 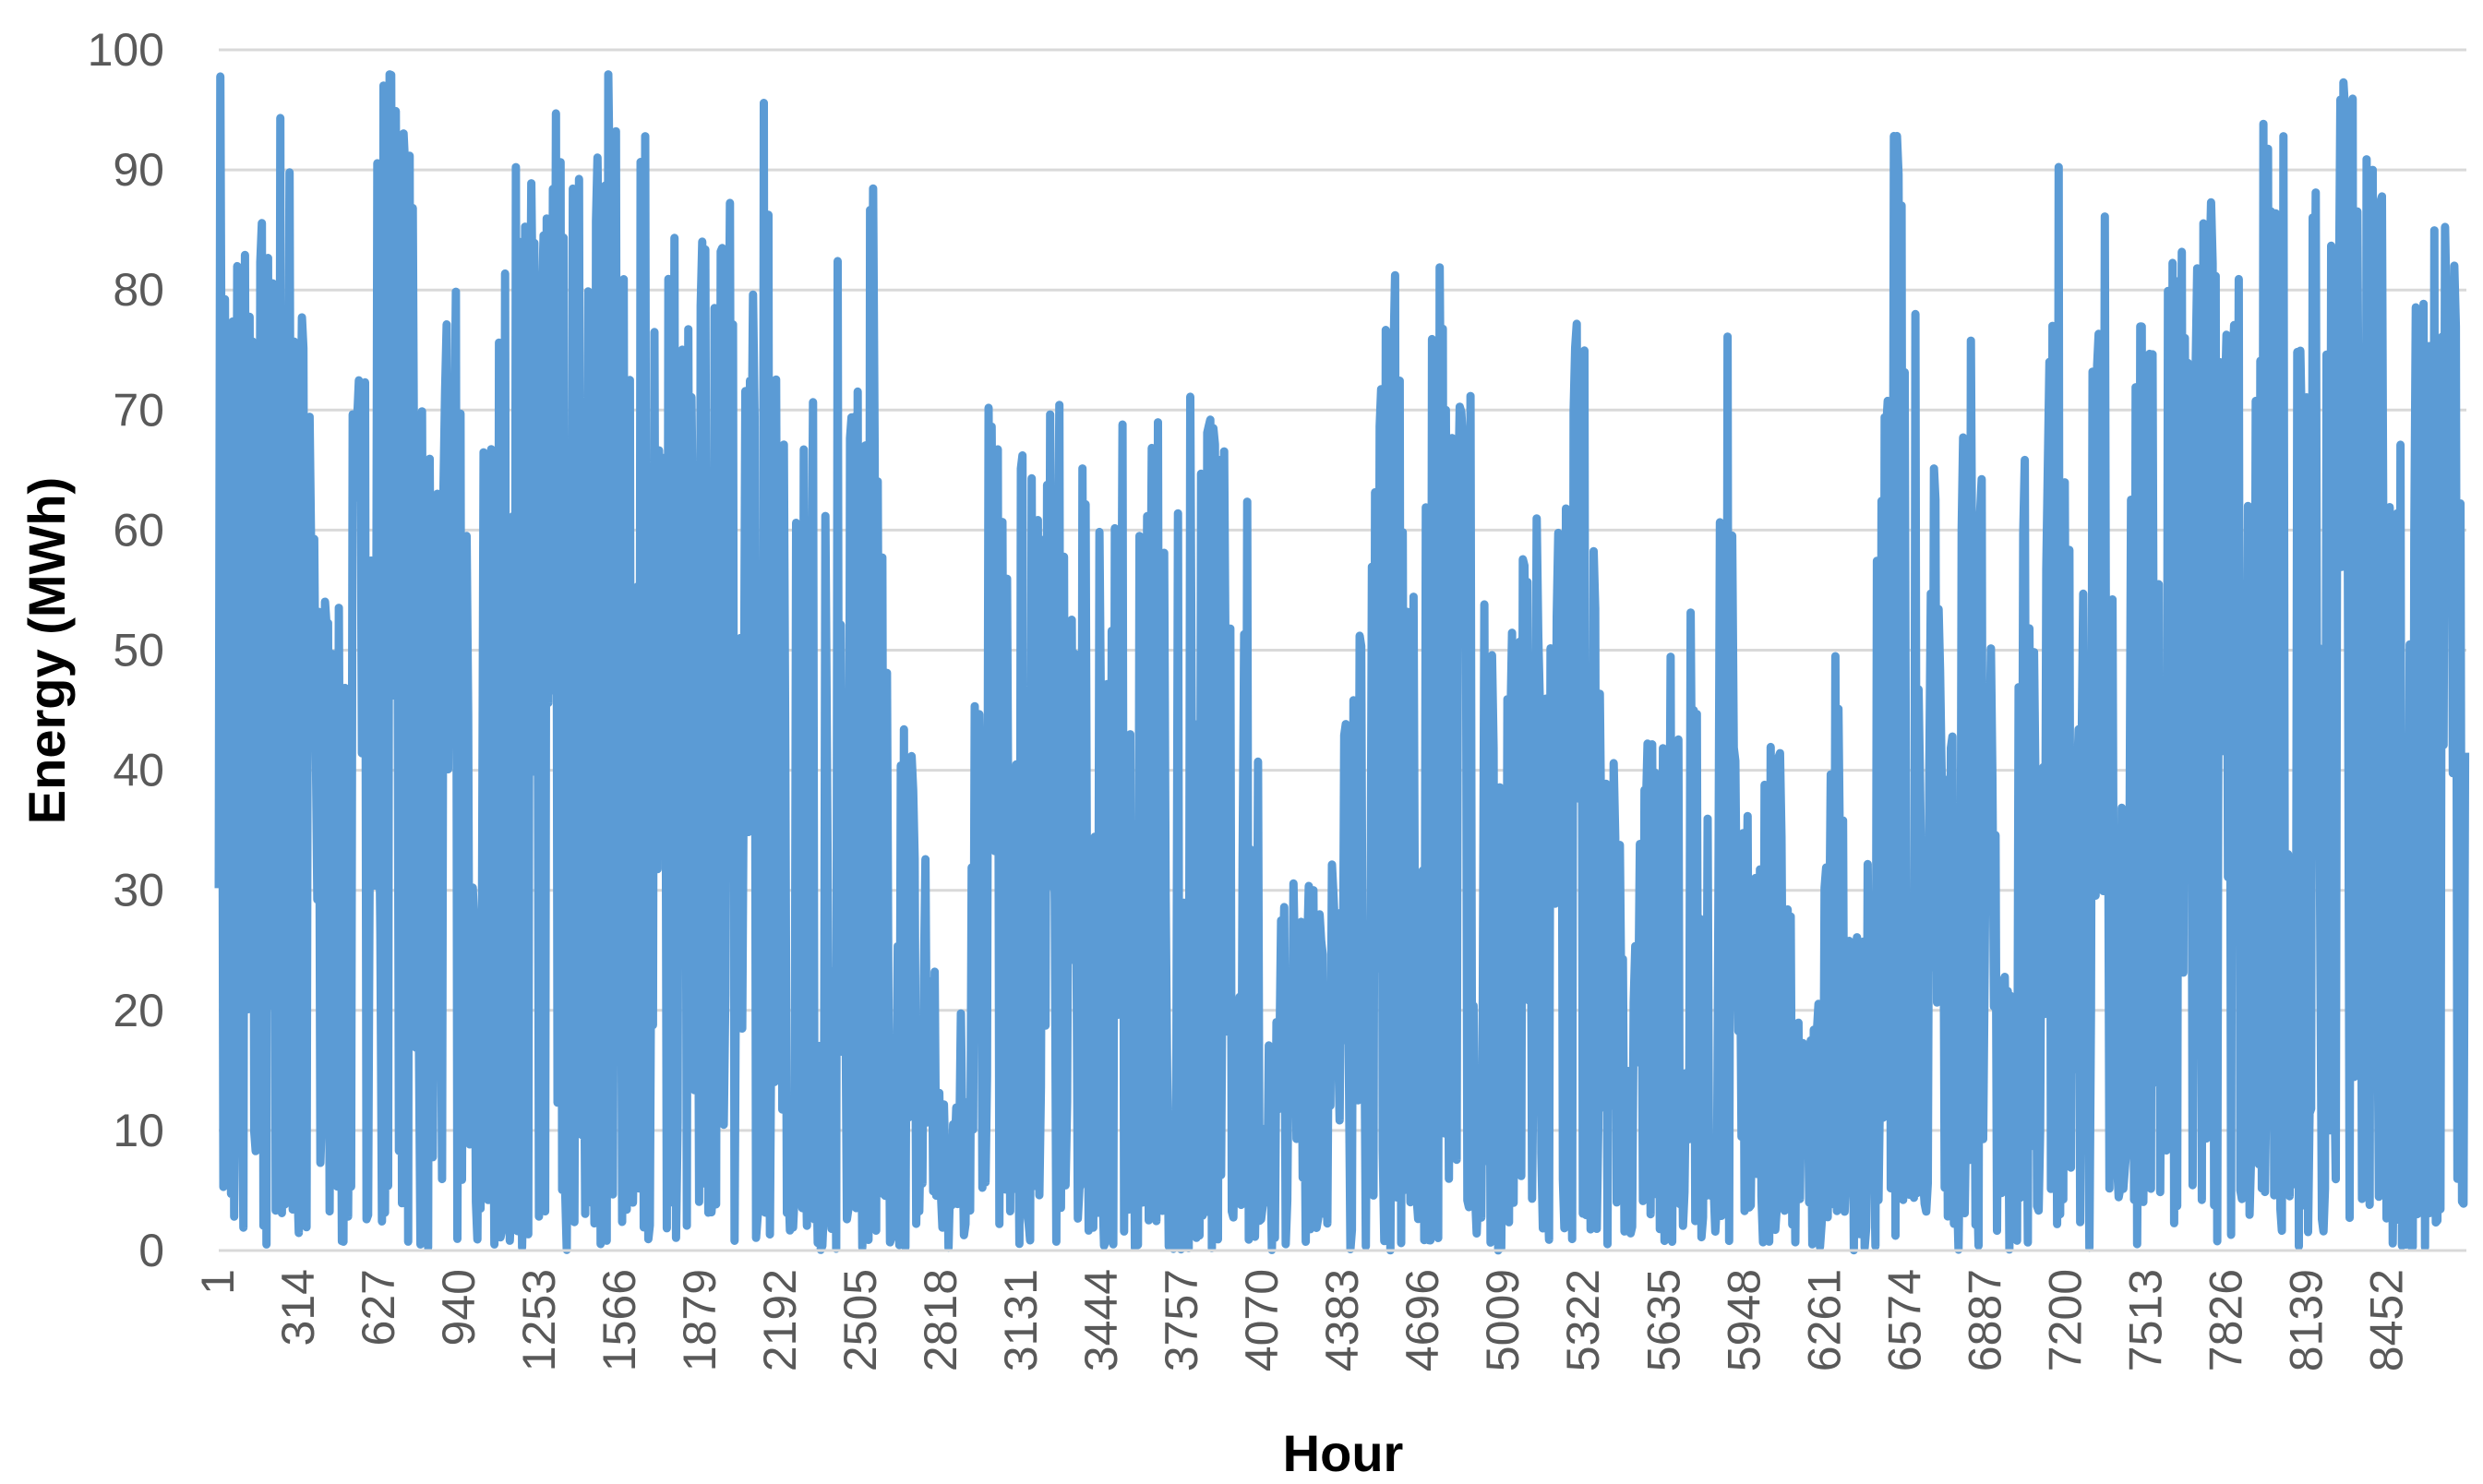 What do you see at coordinates (1824, 1320) in the screenshot?
I see `x-tick-label: 6261` at bounding box center [1824, 1320].